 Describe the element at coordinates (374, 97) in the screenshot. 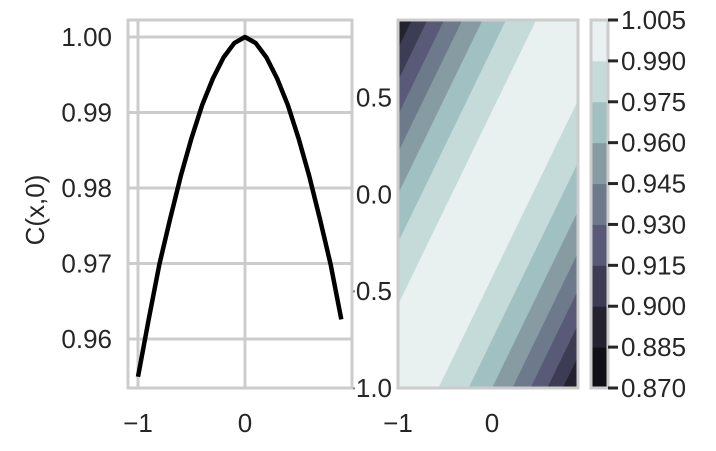

I see `contour-y-tick-label: 0.5` at that location.